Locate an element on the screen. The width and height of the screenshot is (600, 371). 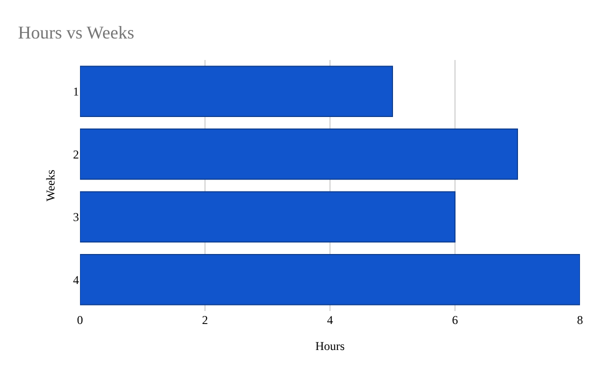
y-axis-title: Weeks is located at coordinates (50, 185).